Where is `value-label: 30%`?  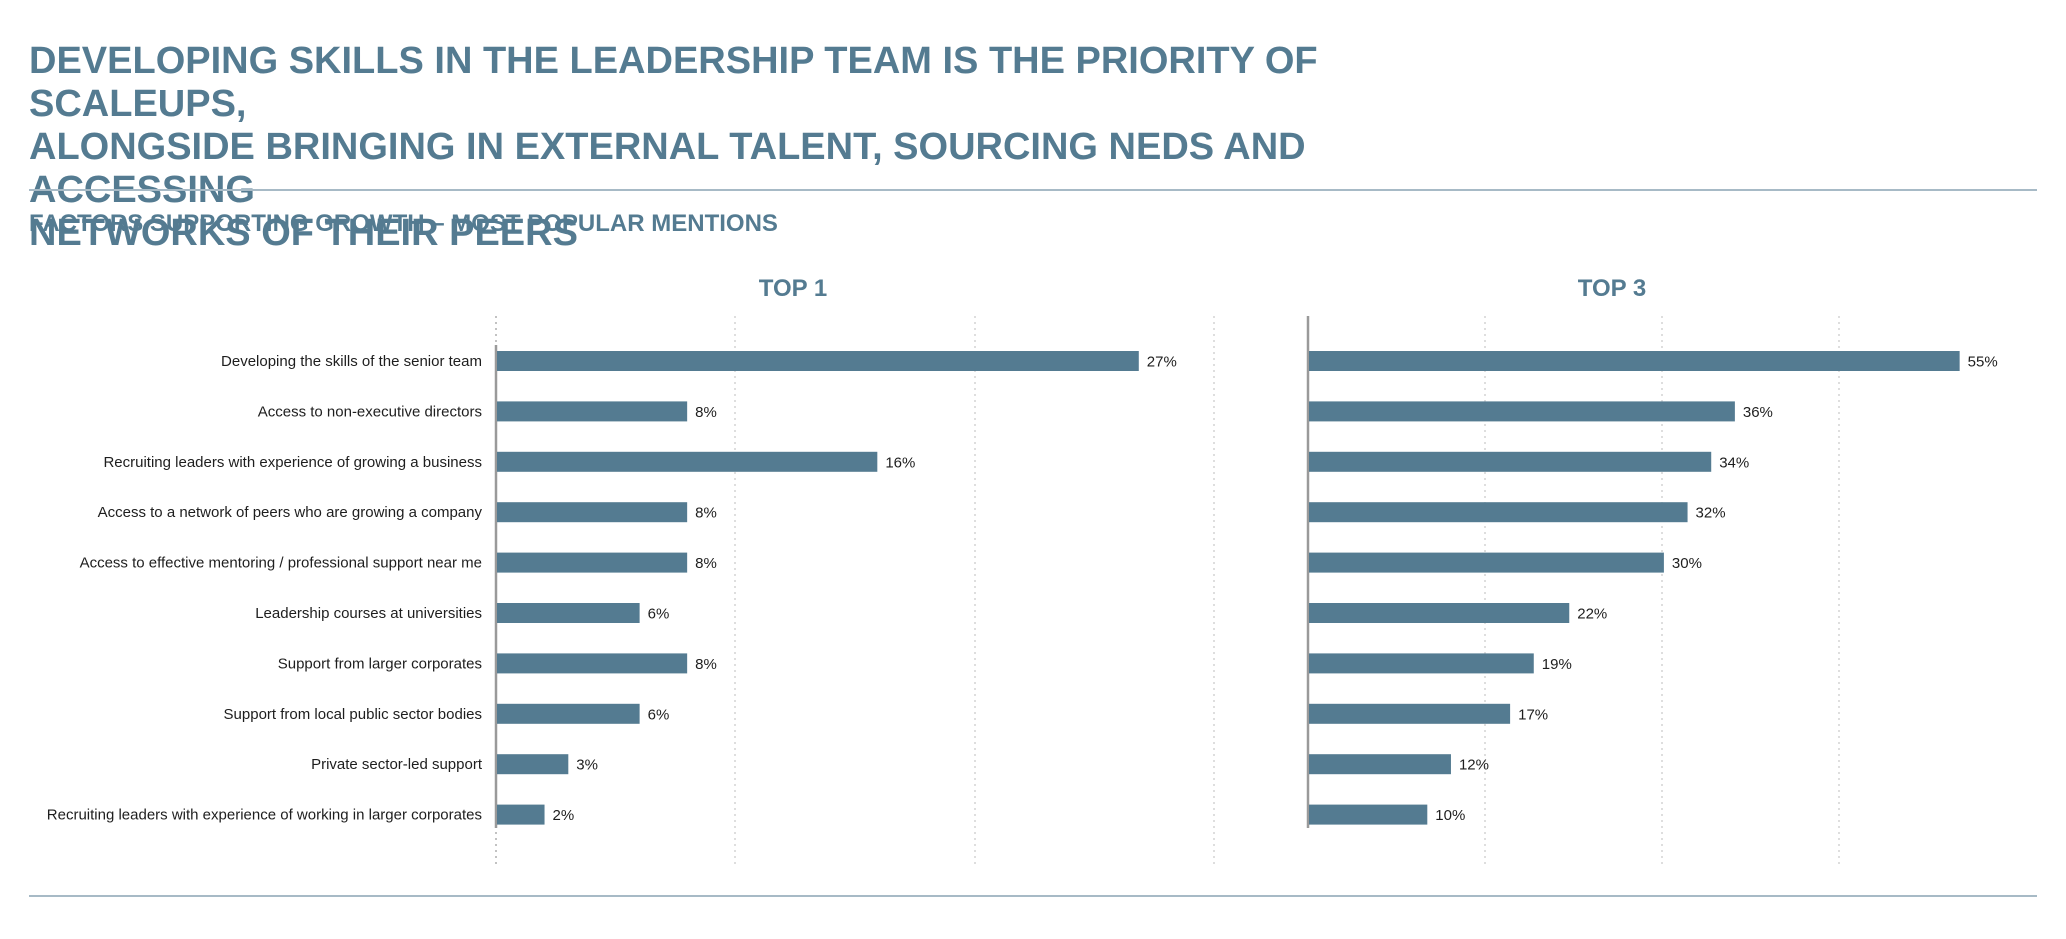
value-label: 30% is located at coordinates (1687, 563).